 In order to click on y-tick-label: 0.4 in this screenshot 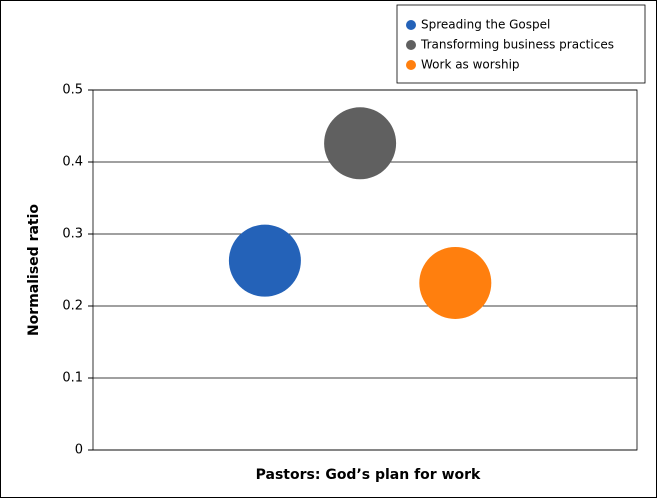, I will do `click(72, 162)`.